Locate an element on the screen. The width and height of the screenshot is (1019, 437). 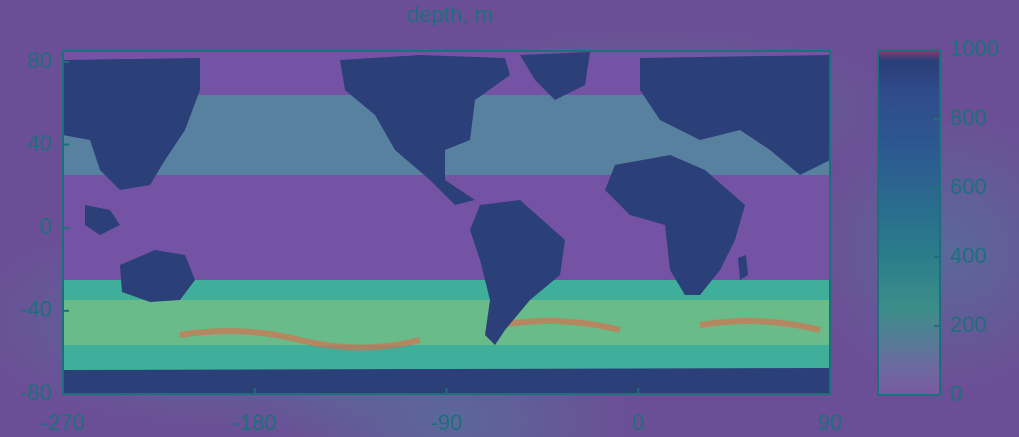
land-antarctica is located at coordinates (446, 381).